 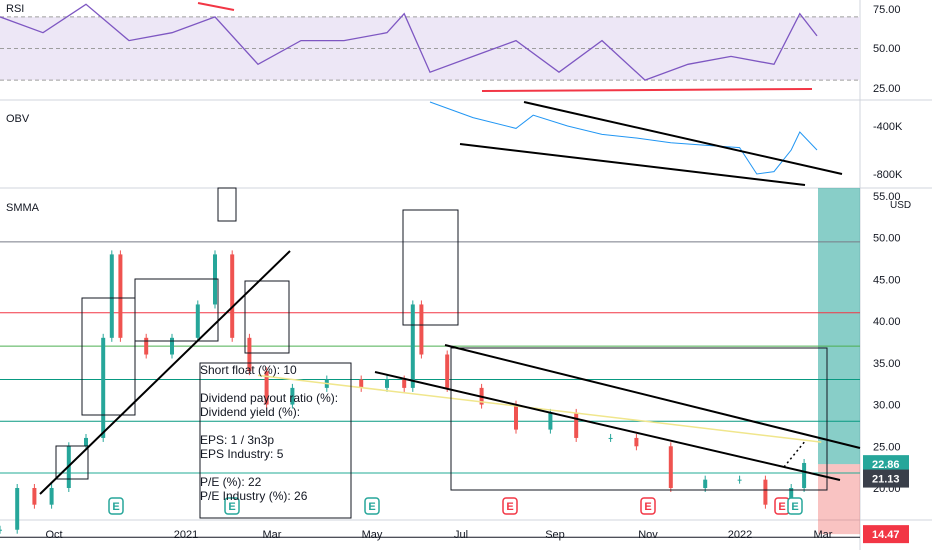 I want to click on price-tick-label: 55.00, so click(x=887, y=197).